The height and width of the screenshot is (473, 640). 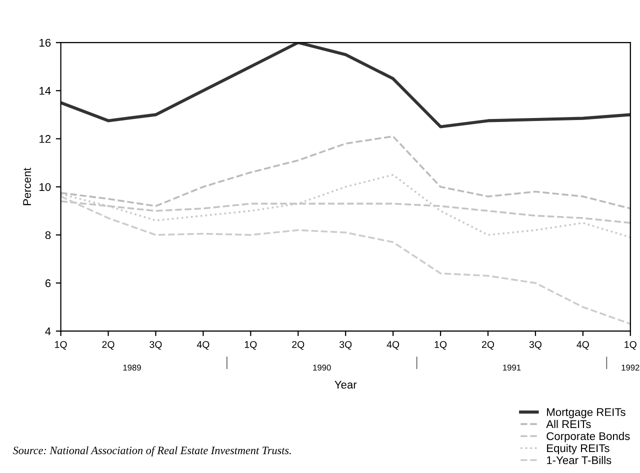 What do you see at coordinates (132, 367) in the screenshot?
I see `text: 1989` at bounding box center [132, 367].